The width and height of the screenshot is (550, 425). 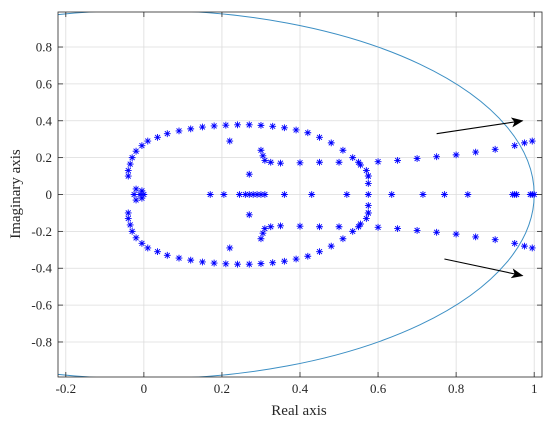 What do you see at coordinates (41, 305) in the screenshot?
I see `y-tick-label: -0.6` at bounding box center [41, 305].